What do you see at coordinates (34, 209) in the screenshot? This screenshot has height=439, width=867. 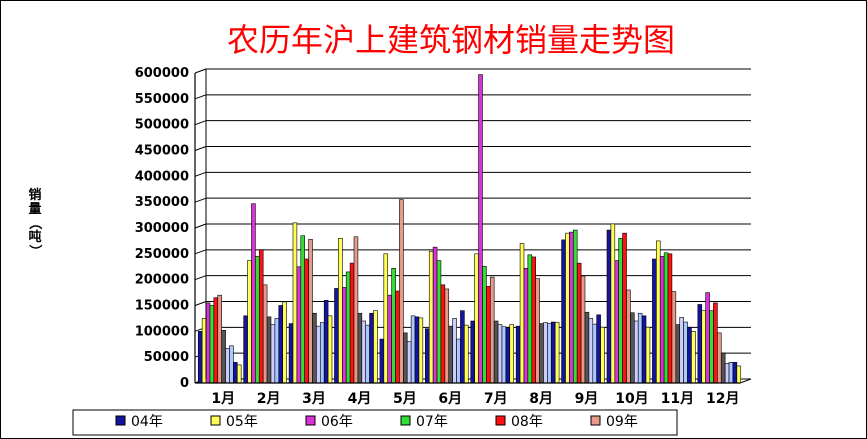 I see `y-axis-label-char: 量` at bounding box center [34, 209].